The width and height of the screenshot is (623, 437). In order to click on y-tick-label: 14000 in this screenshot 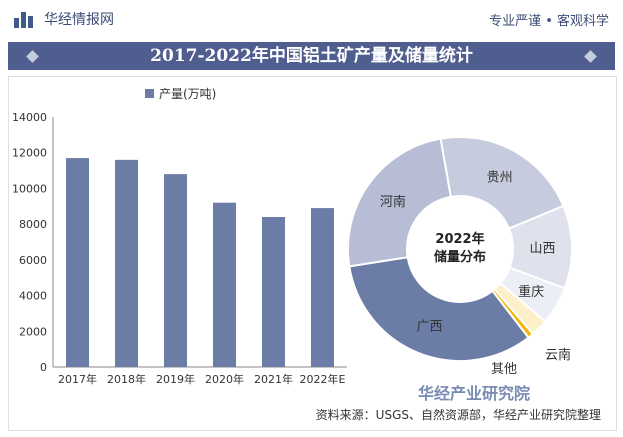, I will do `click(29, 117)`.